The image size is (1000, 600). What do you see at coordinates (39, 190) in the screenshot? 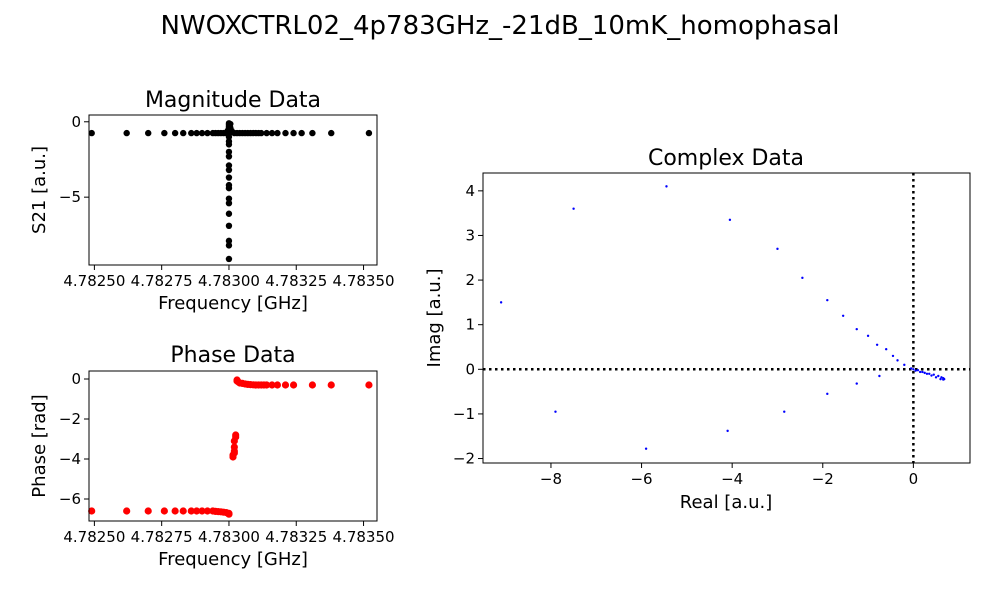
I see `magnitude-ylabel: S21 [a.u.]` at bounding box center [39, 190].